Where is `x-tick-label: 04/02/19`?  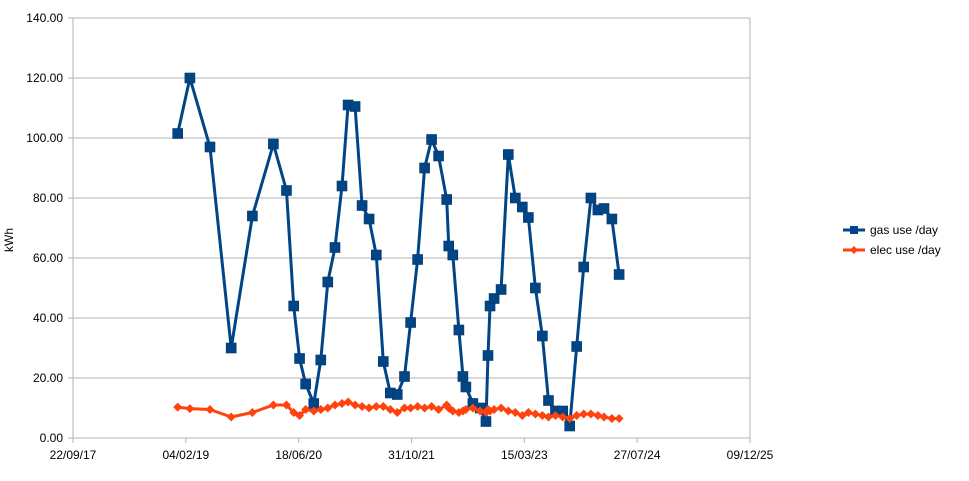
x-tick-label: 04/02/19 is located at coordinates (185, 455).